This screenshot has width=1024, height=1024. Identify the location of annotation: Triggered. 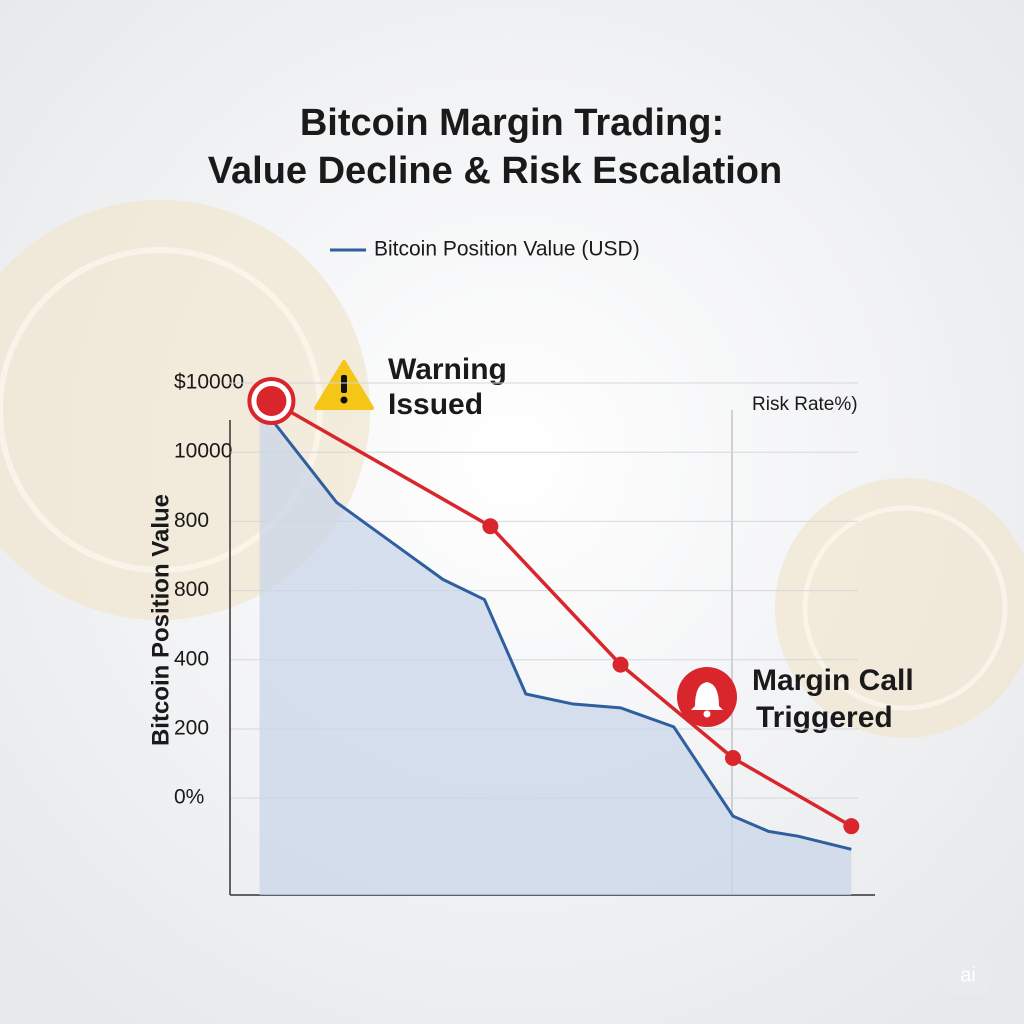
(824, 717).